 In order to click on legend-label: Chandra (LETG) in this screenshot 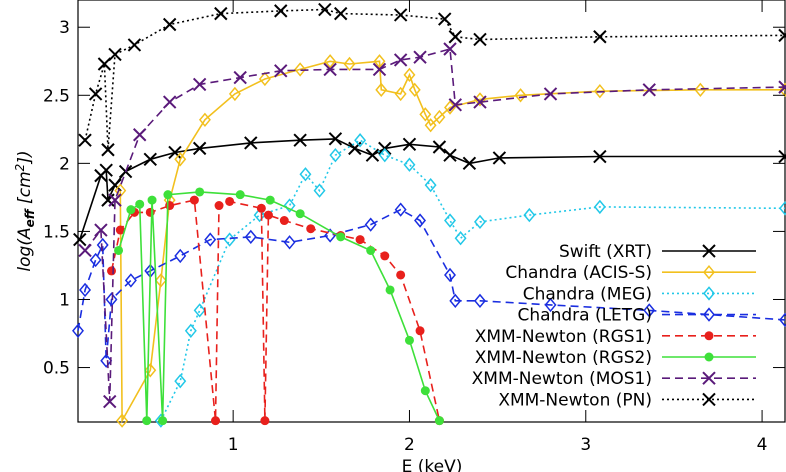, I will do `click(585, 316)`.